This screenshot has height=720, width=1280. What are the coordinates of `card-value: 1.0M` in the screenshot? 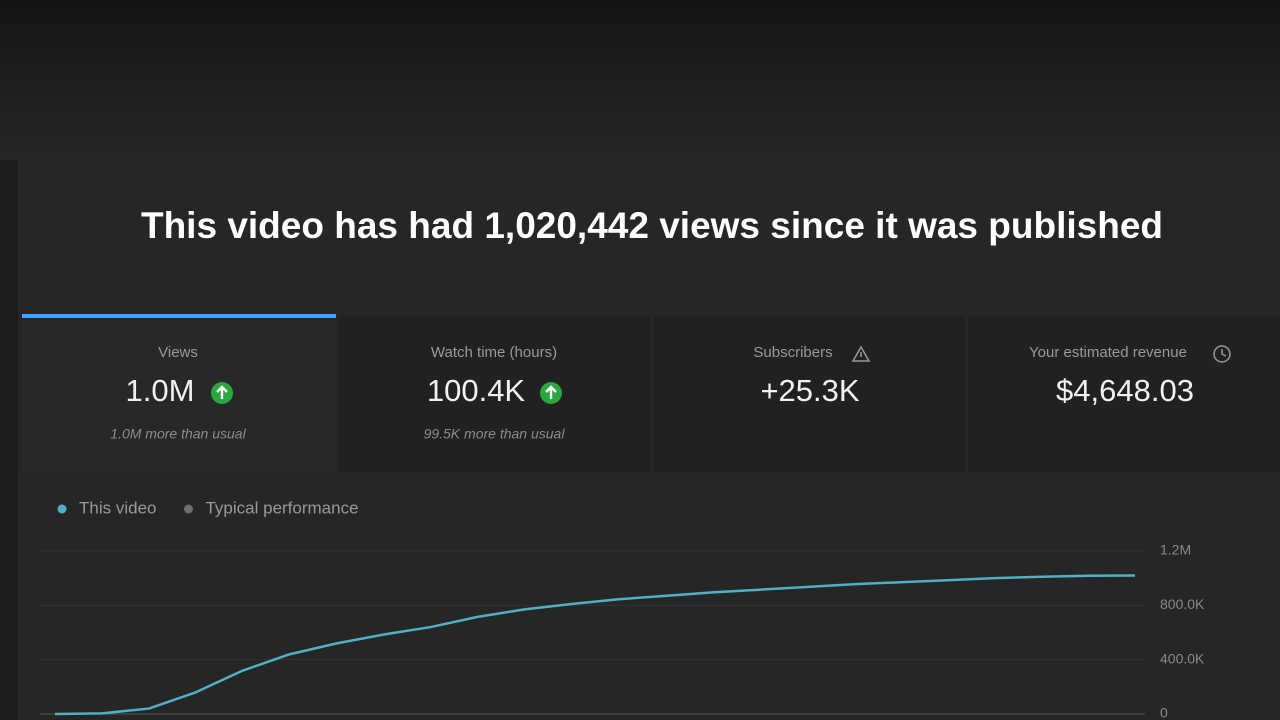 It's located at (160, 390).